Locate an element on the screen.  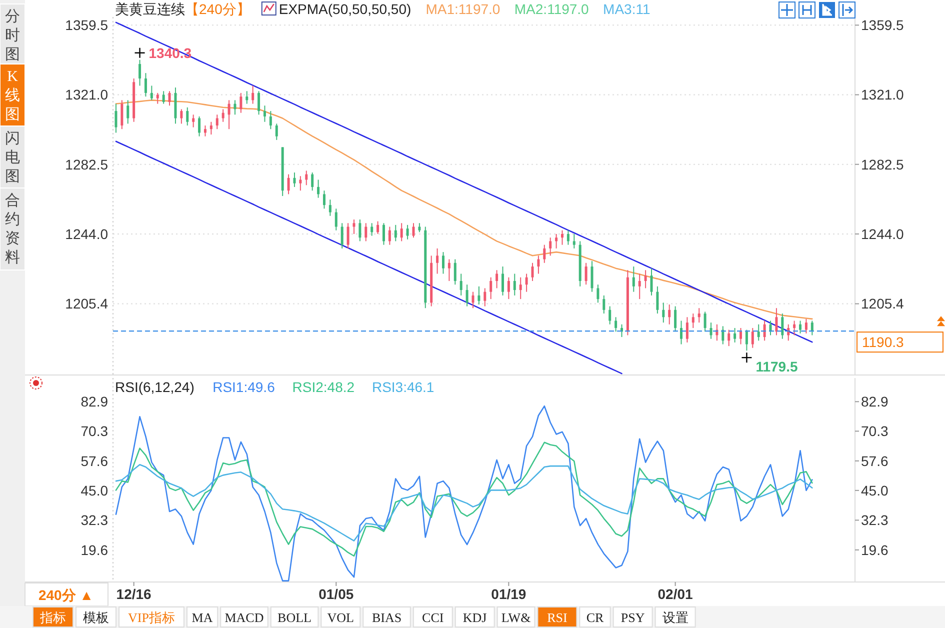
category-label: PSY is located at coordinates (633, 617).